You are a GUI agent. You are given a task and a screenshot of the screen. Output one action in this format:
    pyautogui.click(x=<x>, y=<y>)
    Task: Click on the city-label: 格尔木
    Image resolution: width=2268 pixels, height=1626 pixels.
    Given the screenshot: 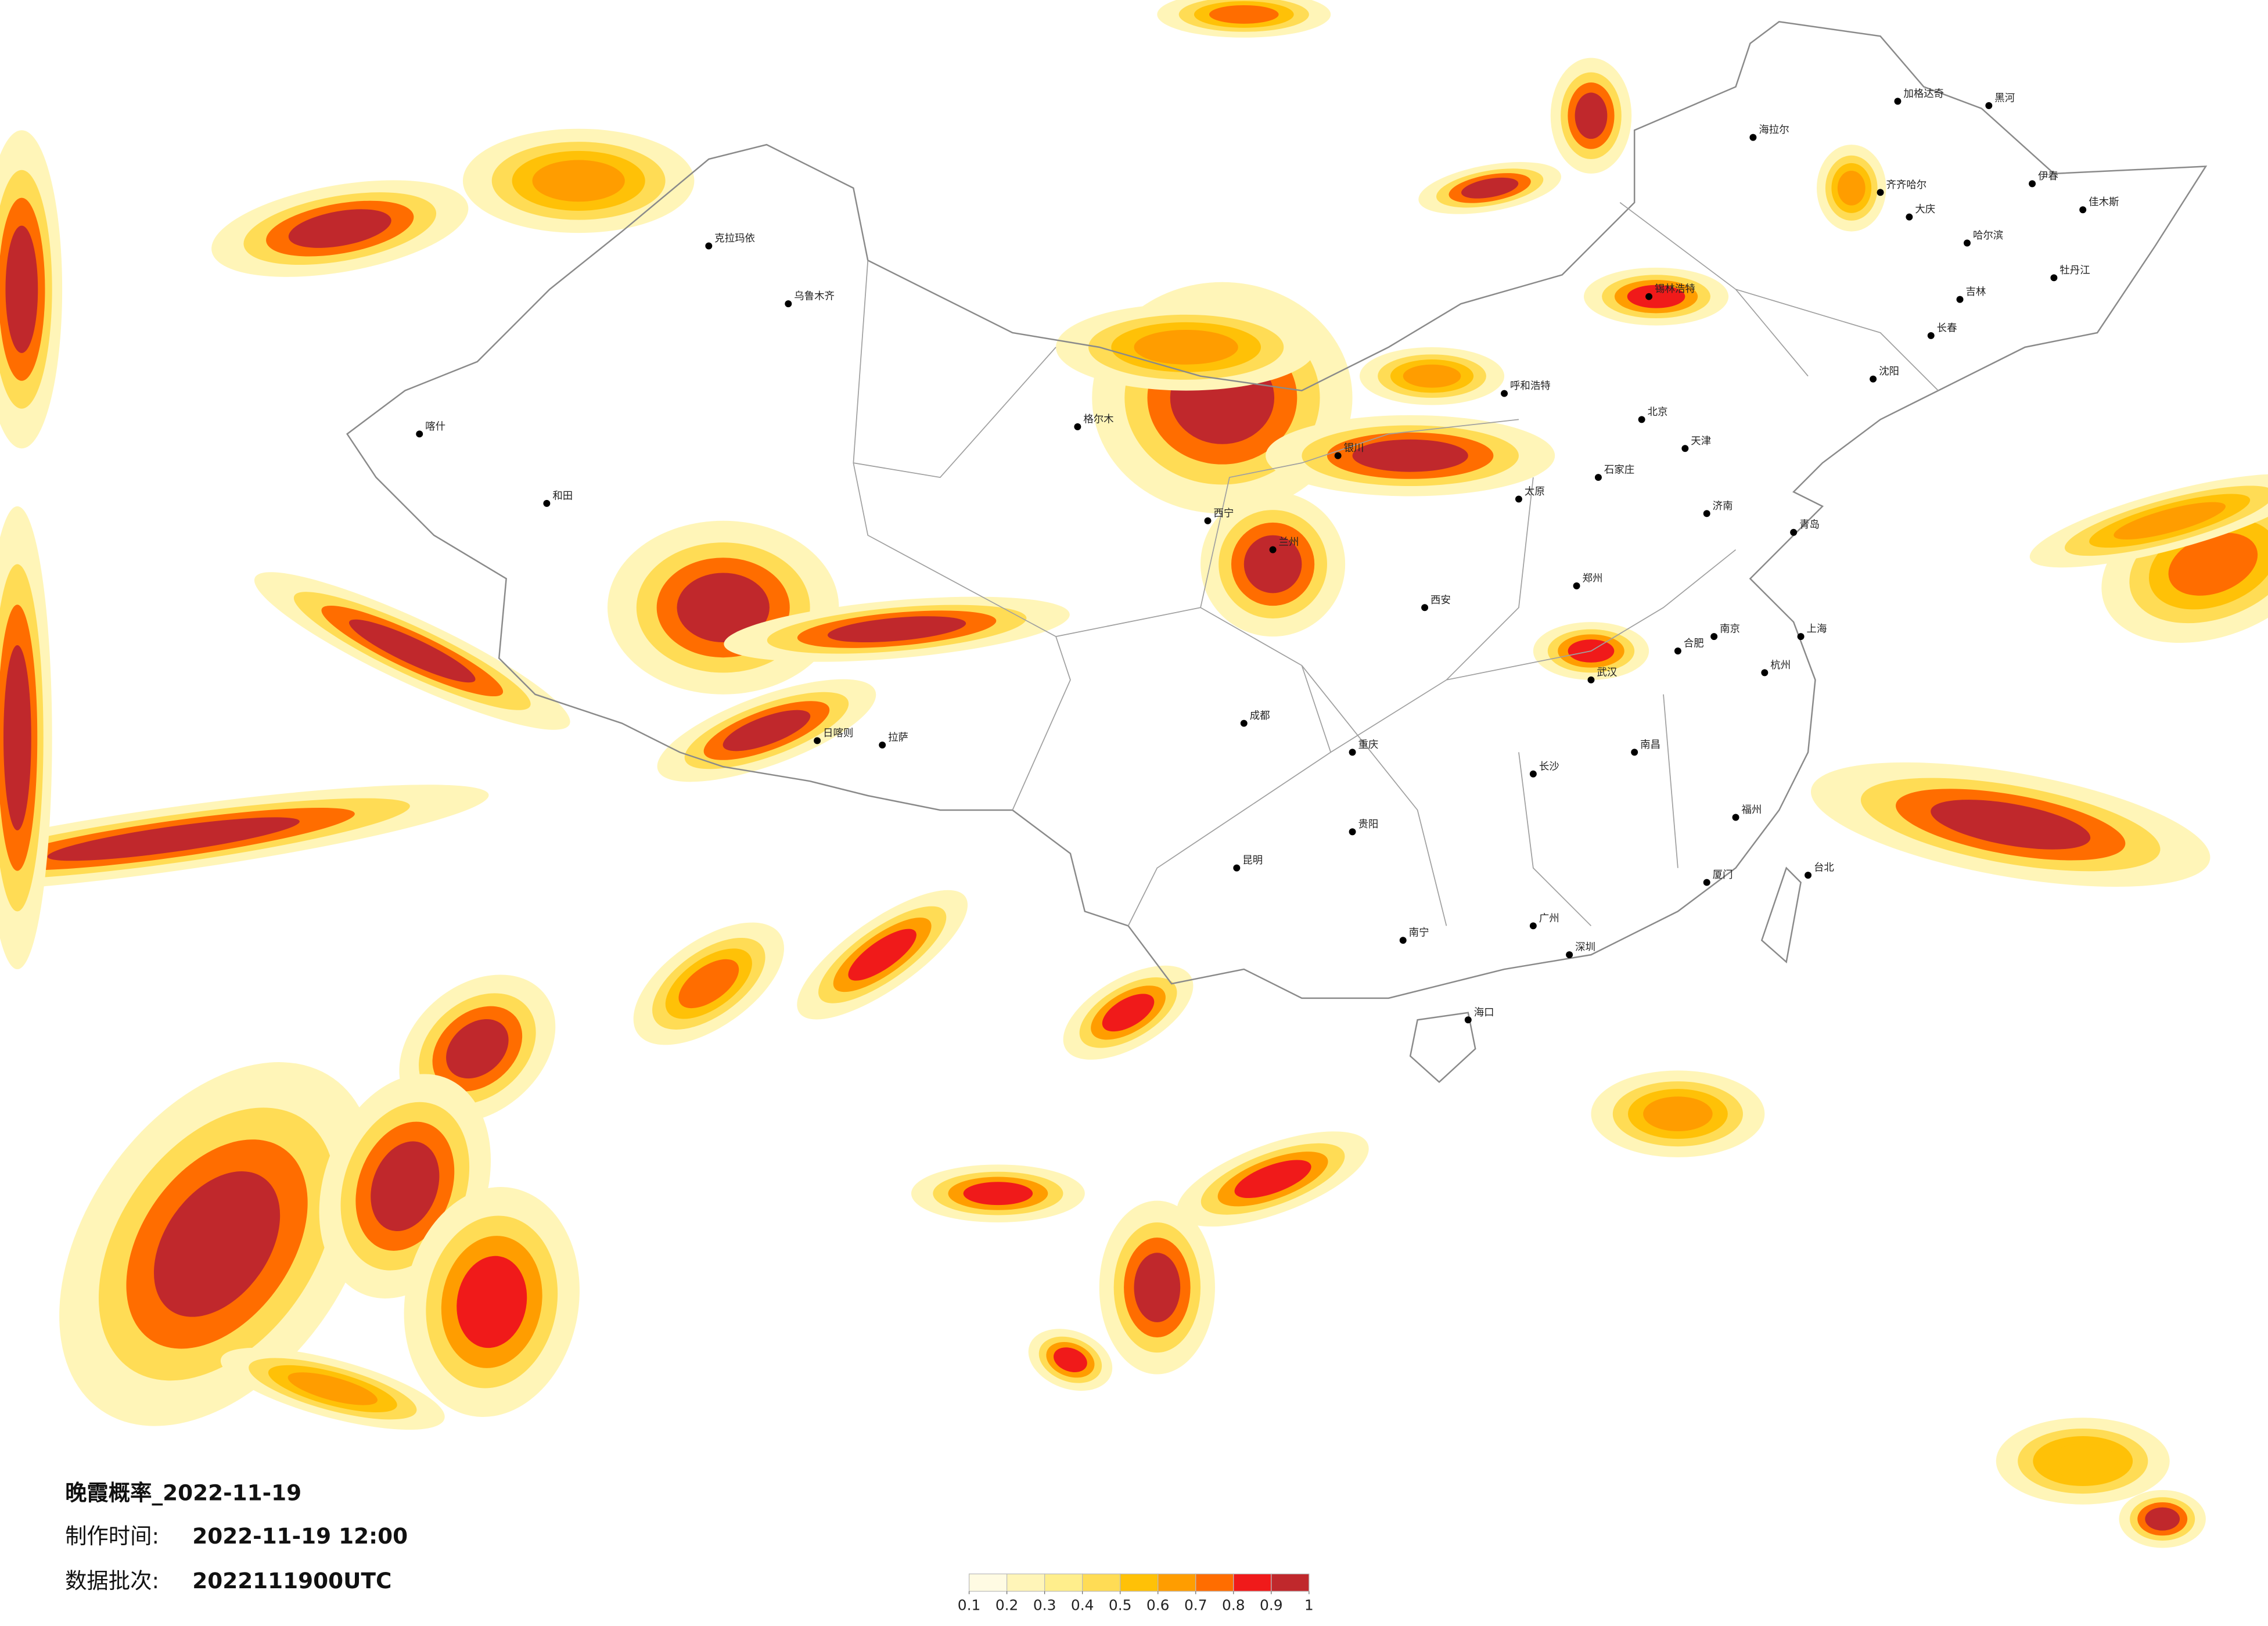 What is the action you would take?
    pyautogui.click(x=1098, y=419)
    